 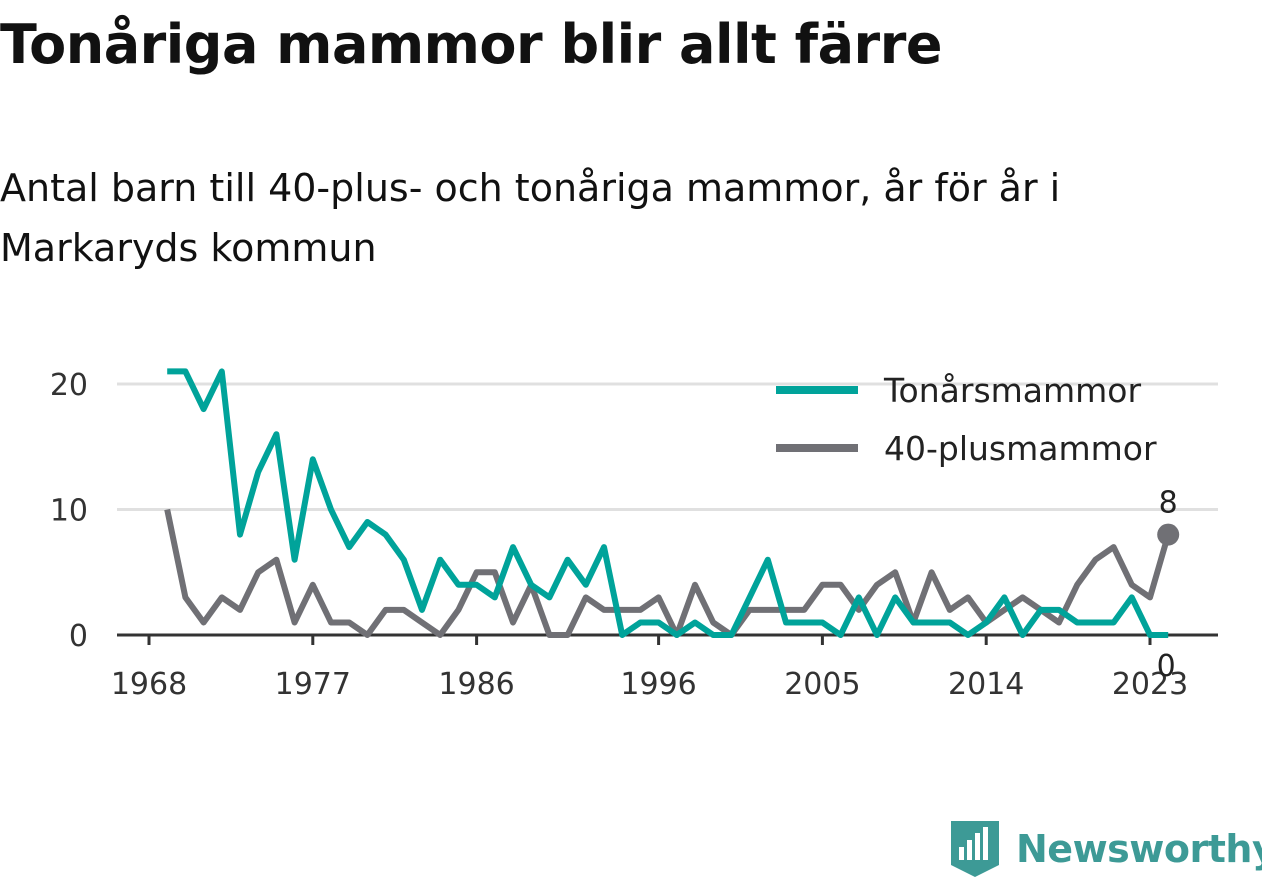 What do you see at coordinates (986, 684) in the screenshot?
I see `x-tick-label: 2014` at bounding box center [986, 684].